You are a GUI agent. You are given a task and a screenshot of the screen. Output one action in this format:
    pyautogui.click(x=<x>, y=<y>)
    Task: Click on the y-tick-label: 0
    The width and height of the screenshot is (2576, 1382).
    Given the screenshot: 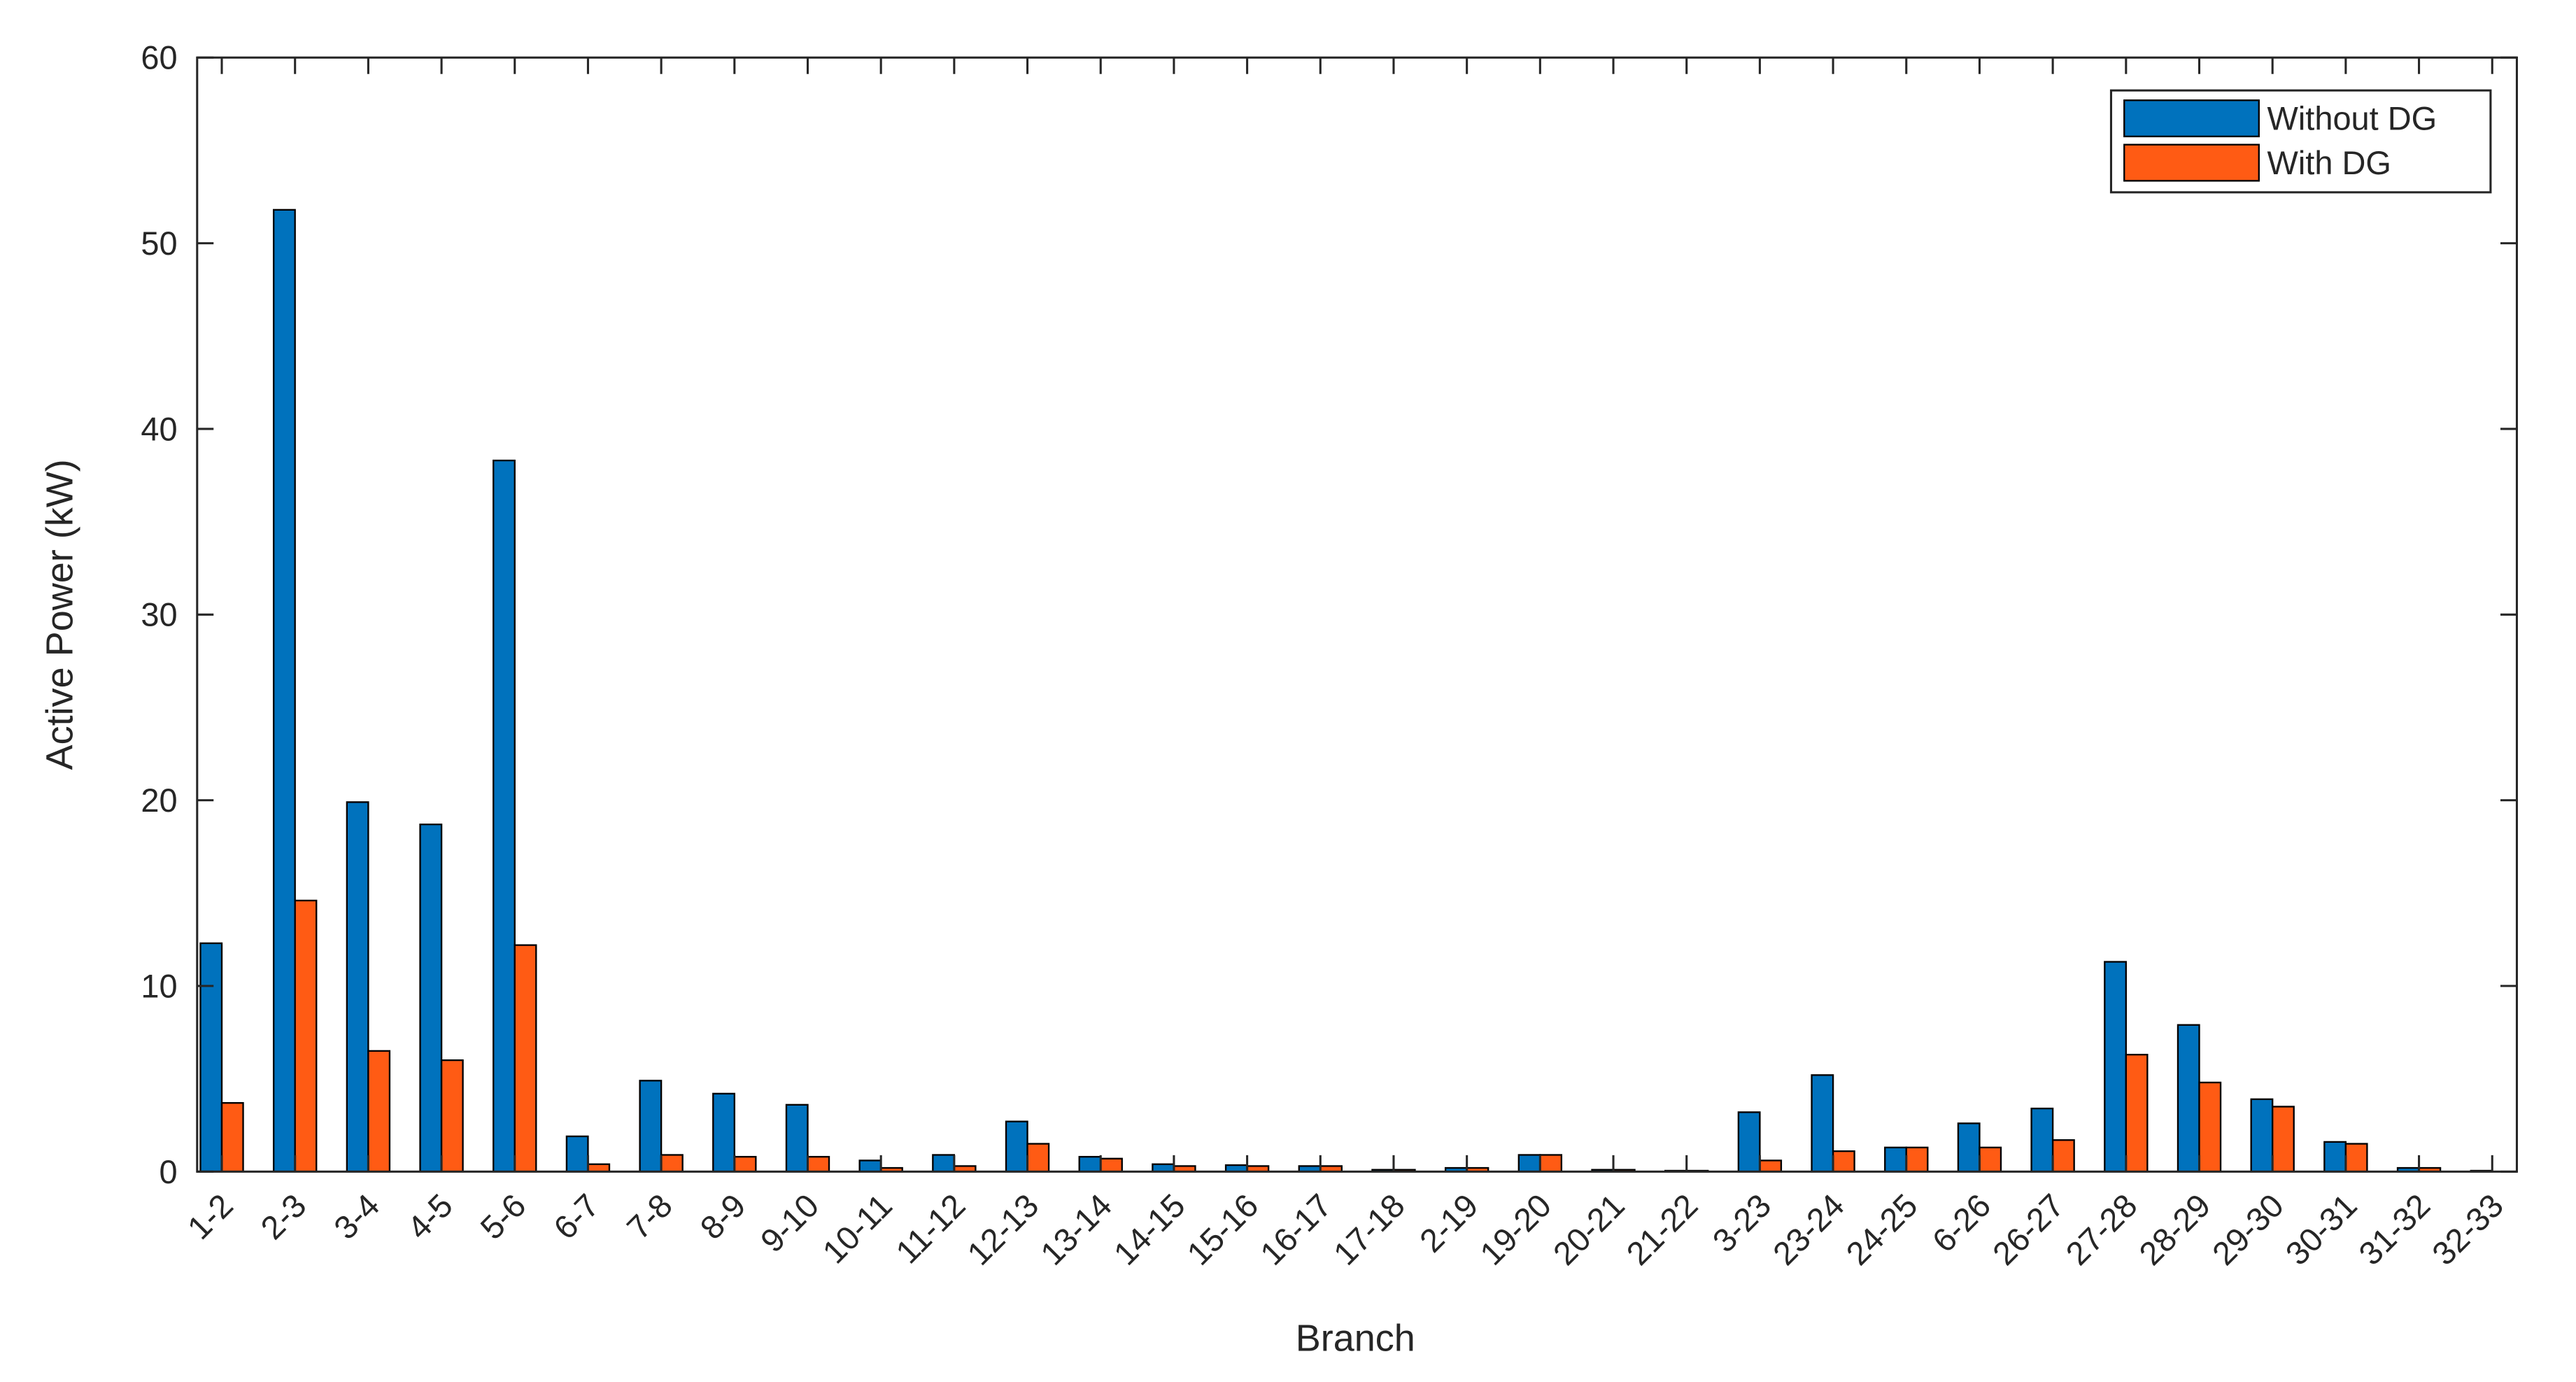 What is the action you would take?
    pyautogui.click(x=168, y=1171)
    